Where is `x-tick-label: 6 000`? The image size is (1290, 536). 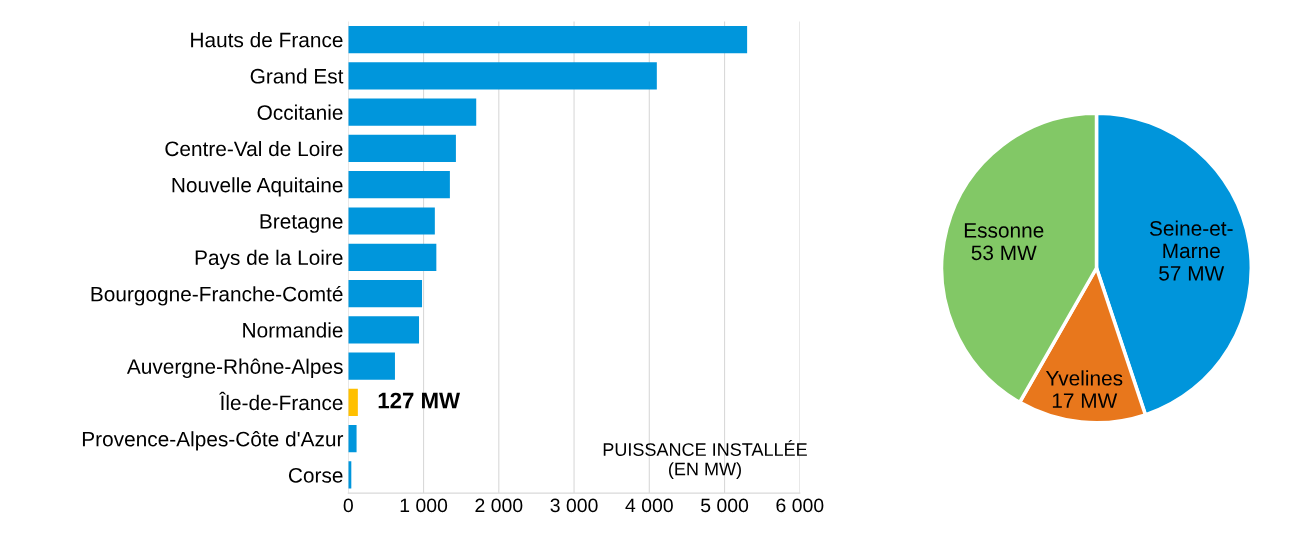 x-tick-label: 6 000 is located at coordinates (800, 505).